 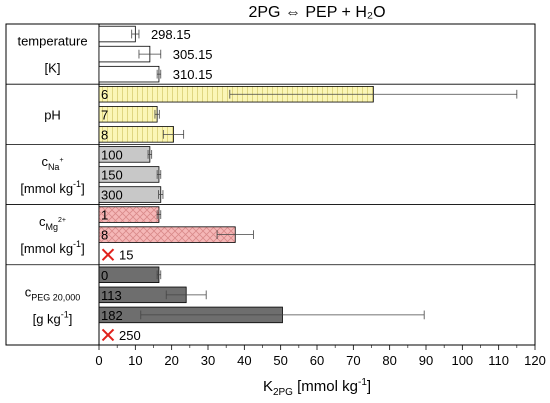 I want to click on x-tick-label: 110, so click(x=498, y=360).